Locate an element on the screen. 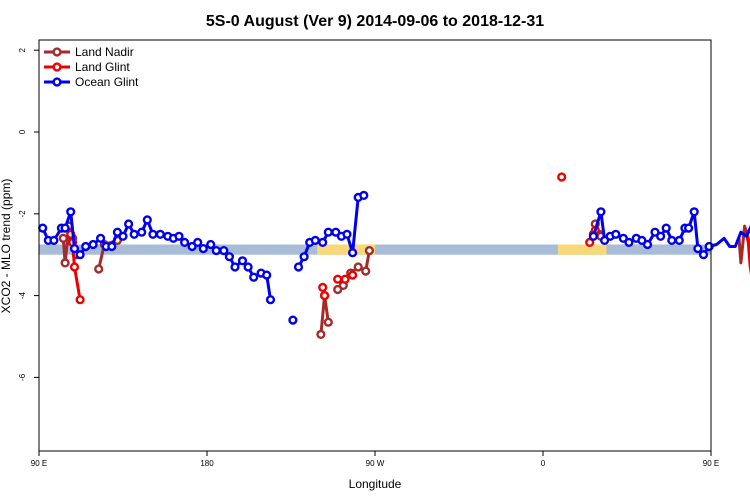  x-tick-label: 180 is located at coordinates (207, 463).